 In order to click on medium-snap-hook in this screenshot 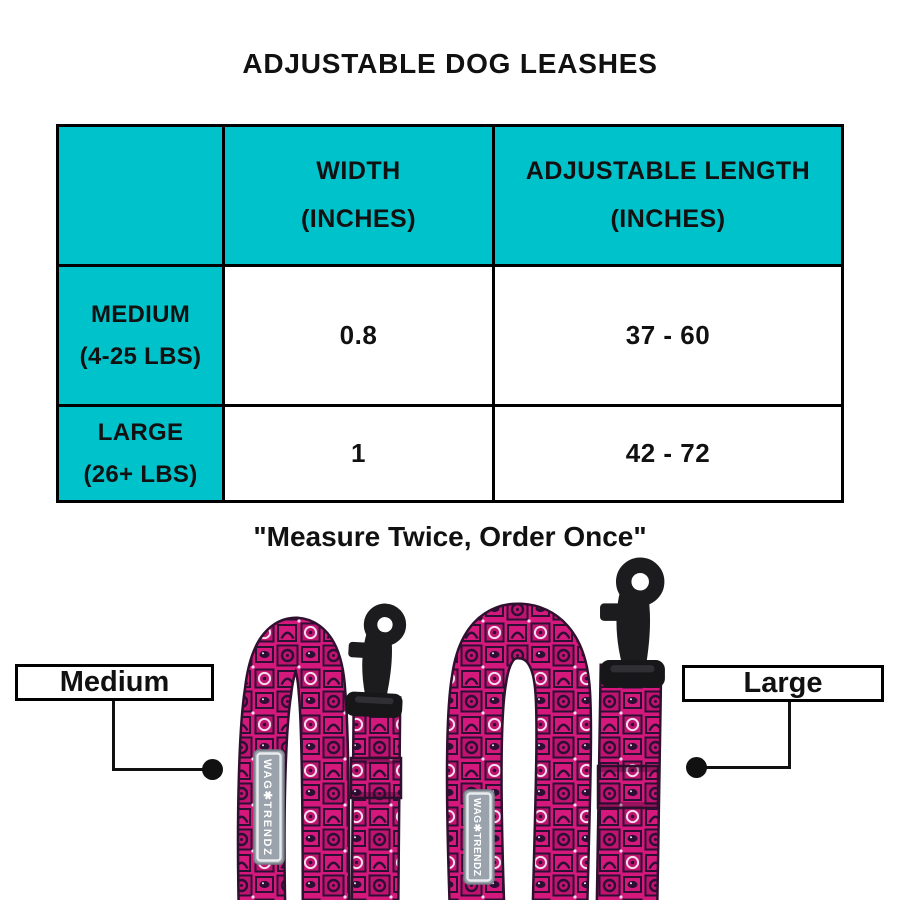, I will do `click(376, 663)`.